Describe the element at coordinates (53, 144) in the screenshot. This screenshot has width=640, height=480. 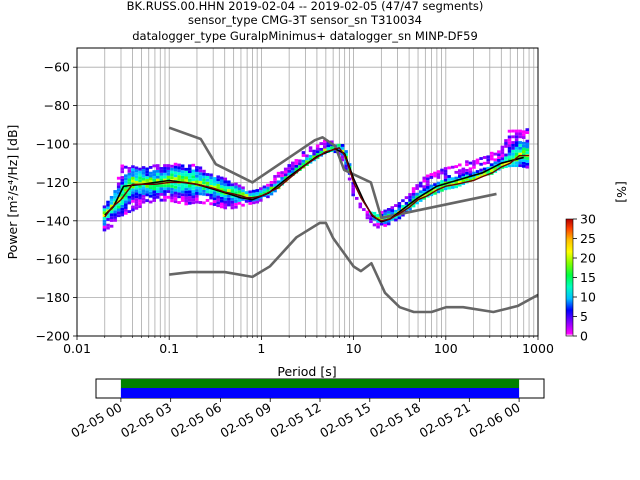
I see `y-tick-label: −100` at that location.